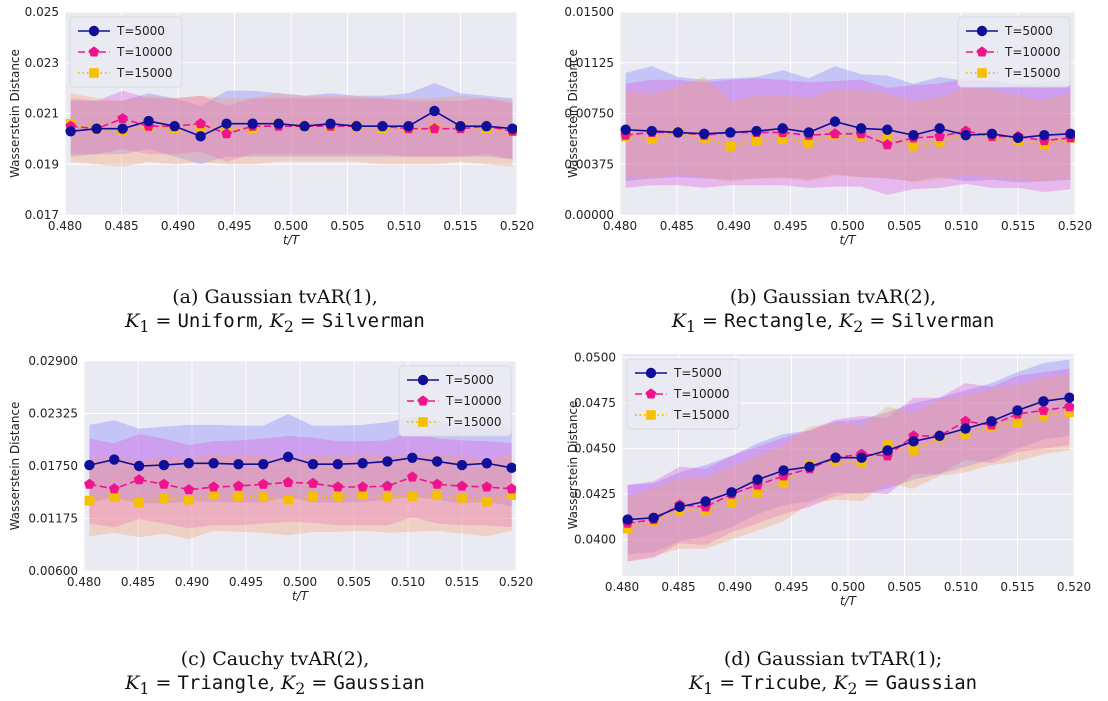  Describe the element at coordinates (904, 226) in the screenshot. I see `x-tick-label: 0.505` at that location.